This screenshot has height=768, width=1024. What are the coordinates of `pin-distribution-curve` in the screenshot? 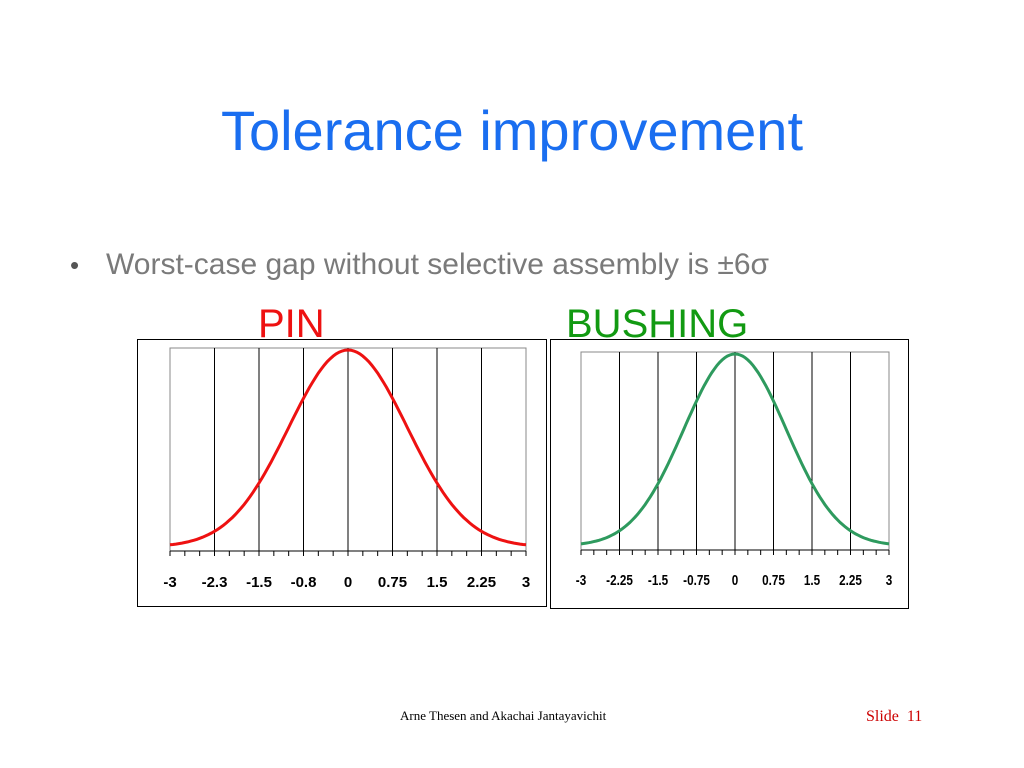 It's located at (348, 447).